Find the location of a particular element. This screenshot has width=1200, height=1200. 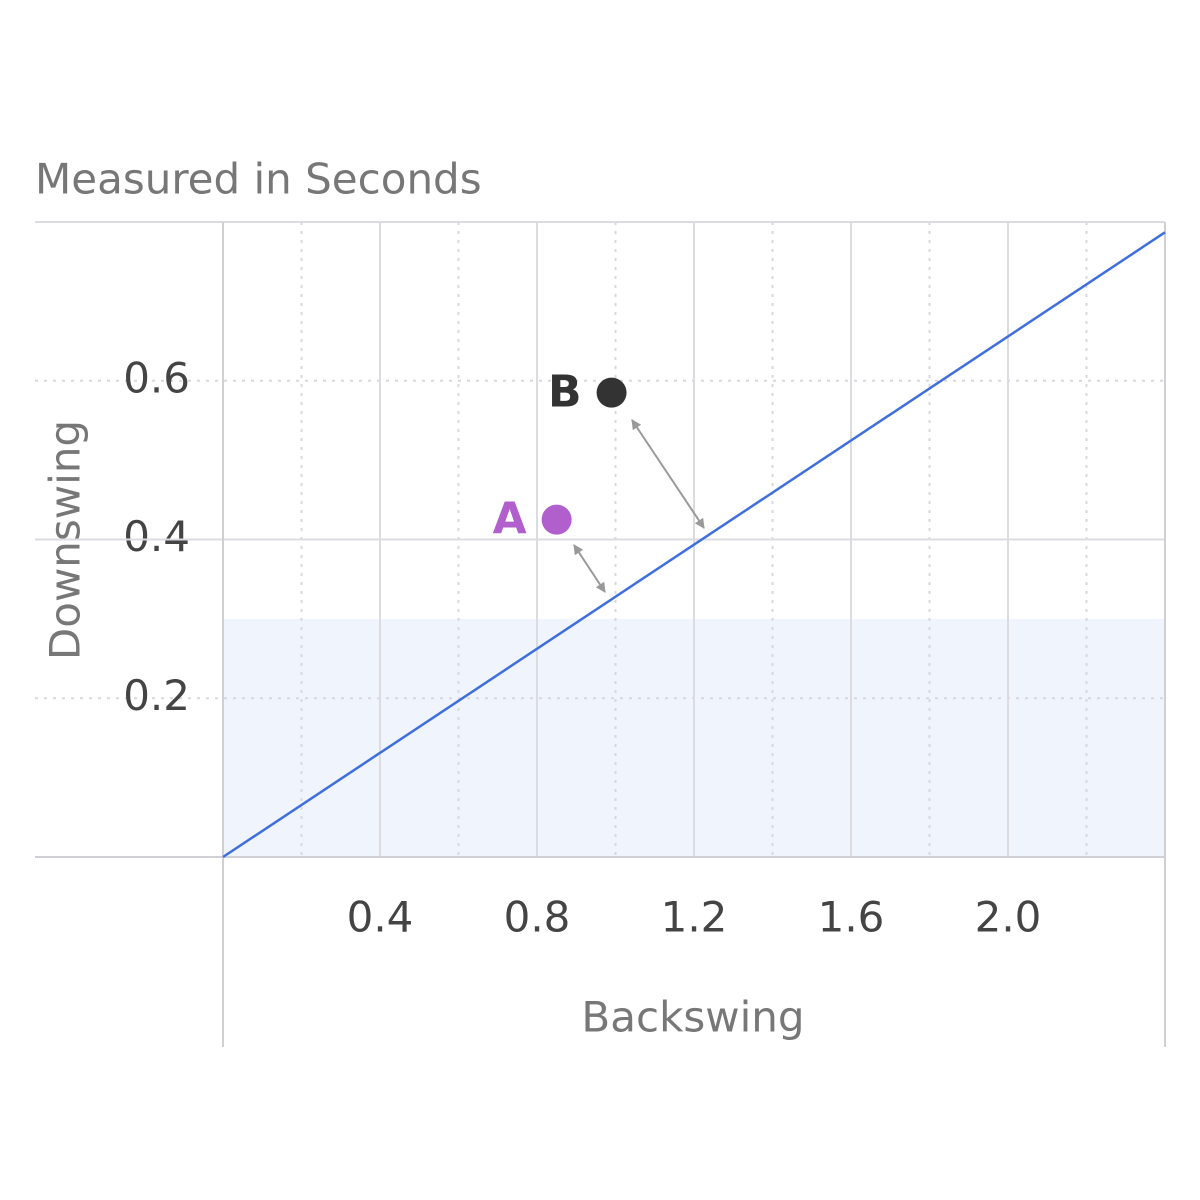

x-tick-label: 0.8 is located at coordinates (537, 917).